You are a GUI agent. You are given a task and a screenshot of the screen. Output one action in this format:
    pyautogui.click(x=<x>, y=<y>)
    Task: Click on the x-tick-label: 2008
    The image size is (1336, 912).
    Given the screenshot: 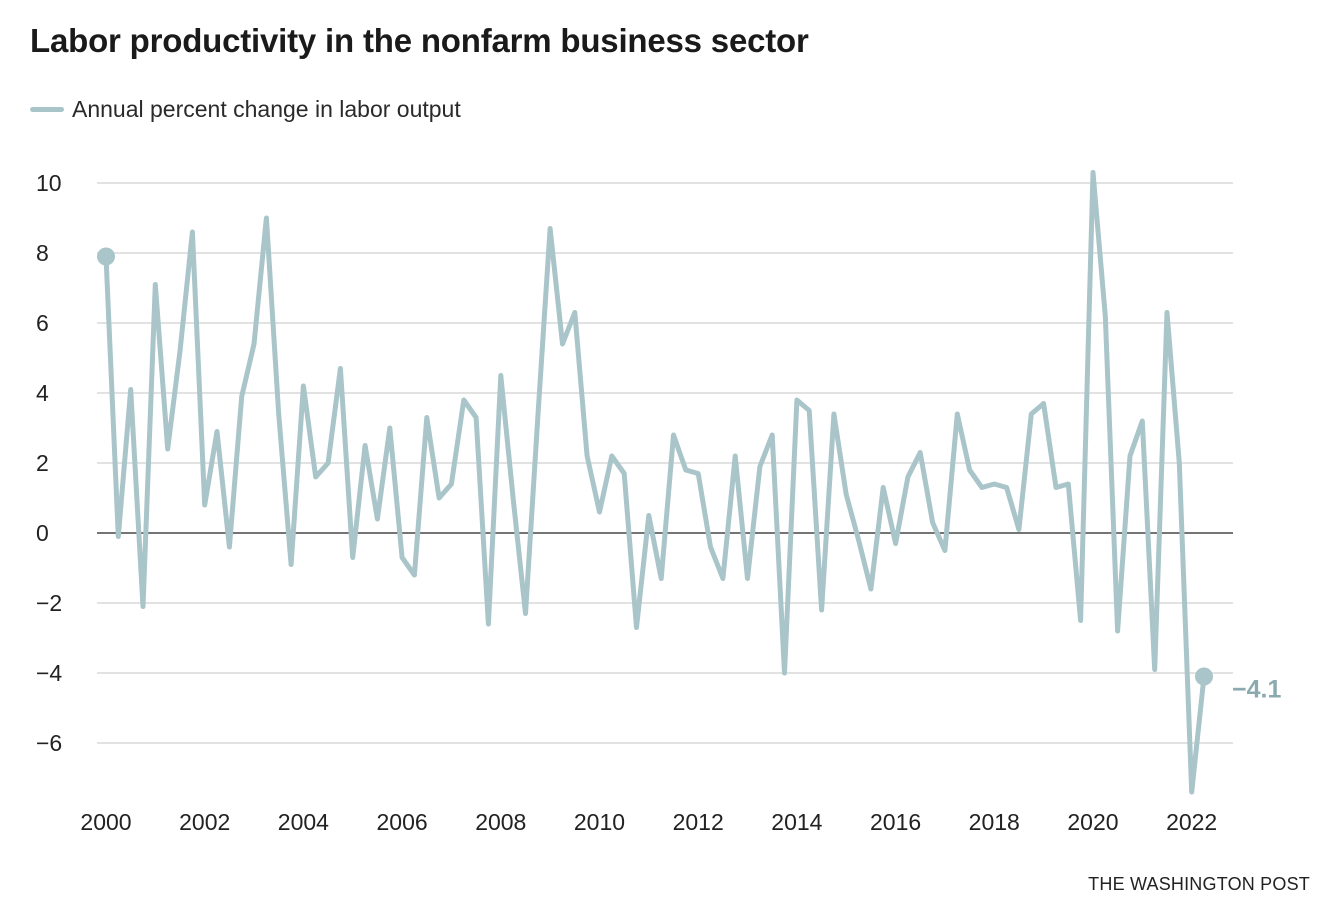 What is the action you would take?
    pyautogui.click(x=500, y=822)
    